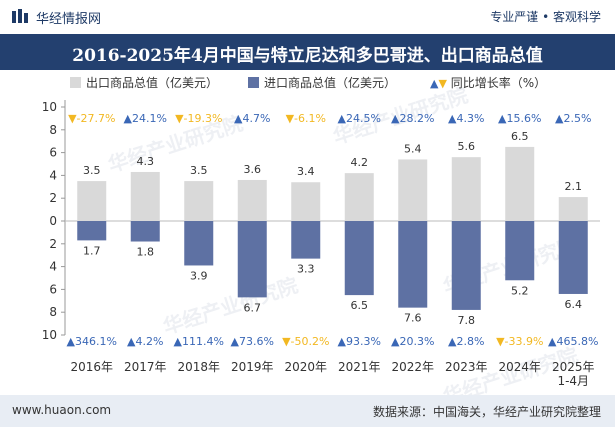 The image size is (615, 427). Describe the element at coordinates (69, 19) in the screenshot. I see `brand-name: 华经情报网` at that location.